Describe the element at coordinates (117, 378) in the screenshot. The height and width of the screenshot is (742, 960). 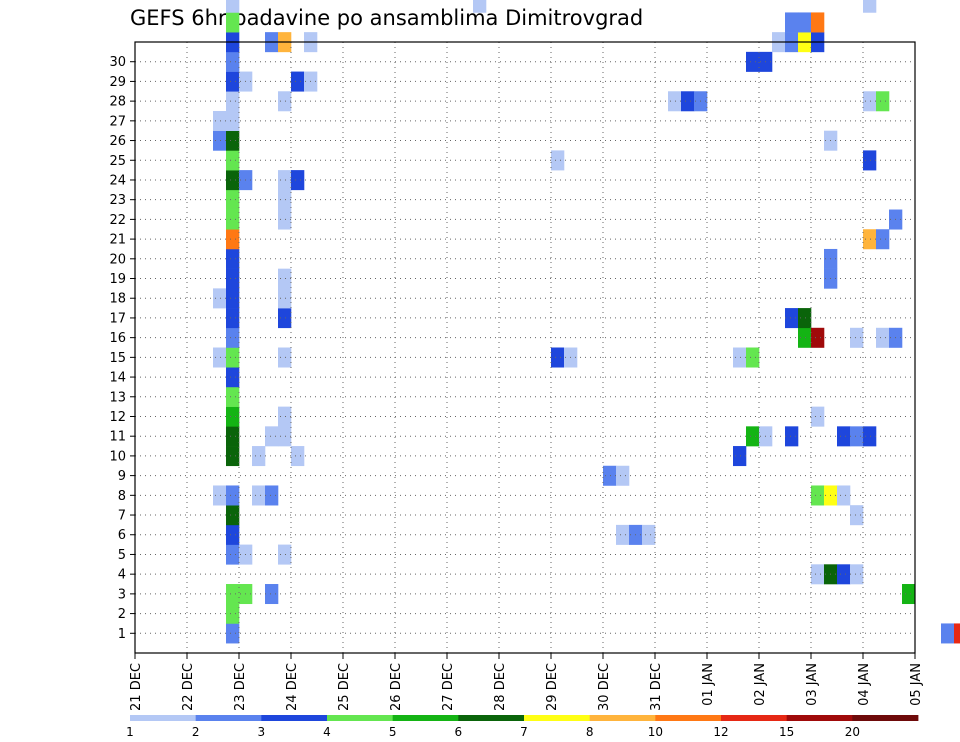
I see `y-tick-label: 14` at that location.